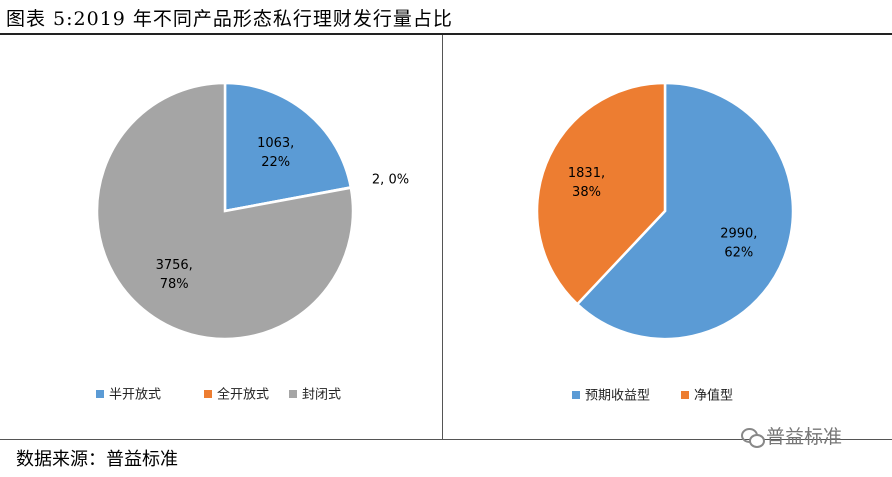  What do you see at coordinates (804, 437) in the screenshot?
I see `watermark-text: 普益标准` at bounding box center [804, 437].